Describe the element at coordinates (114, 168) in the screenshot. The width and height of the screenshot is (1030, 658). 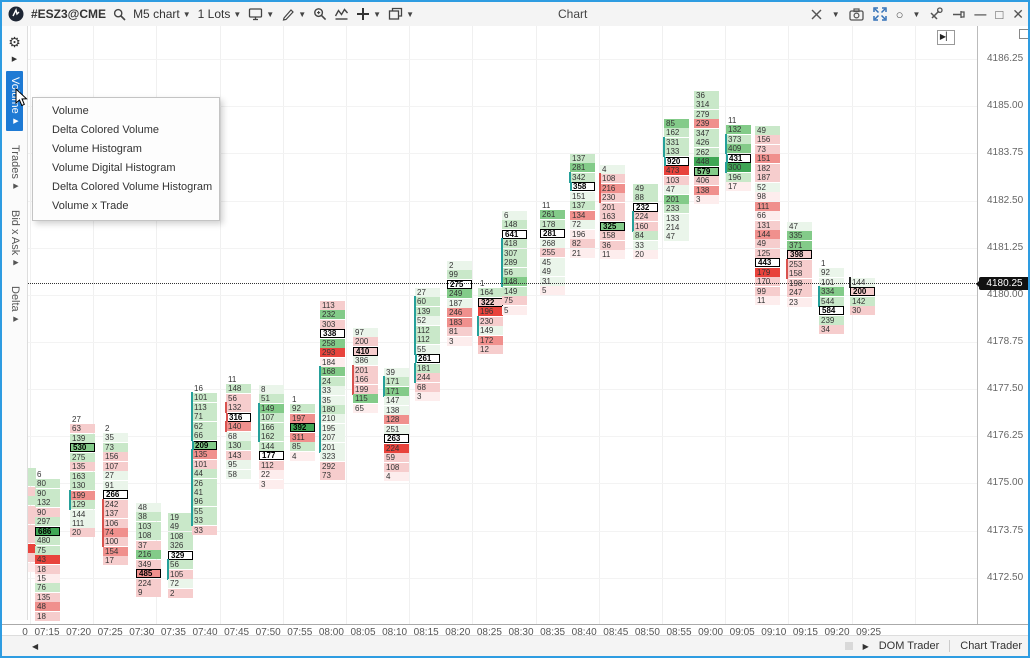
I see `menu-item-volume-digital-histogram: Volume Digital Histogram` at that location.